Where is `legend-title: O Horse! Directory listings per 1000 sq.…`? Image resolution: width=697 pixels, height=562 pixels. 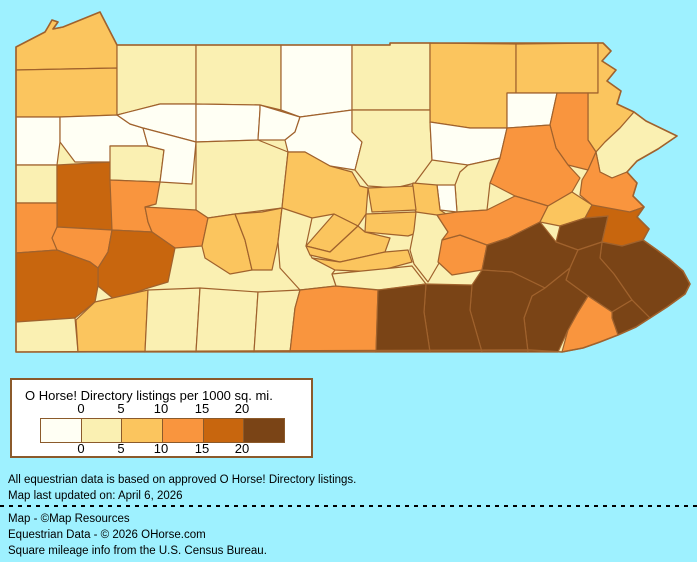
legend-title: O Horse! Directory listings per 1000 sq.… is located at coordinates (149, 395).